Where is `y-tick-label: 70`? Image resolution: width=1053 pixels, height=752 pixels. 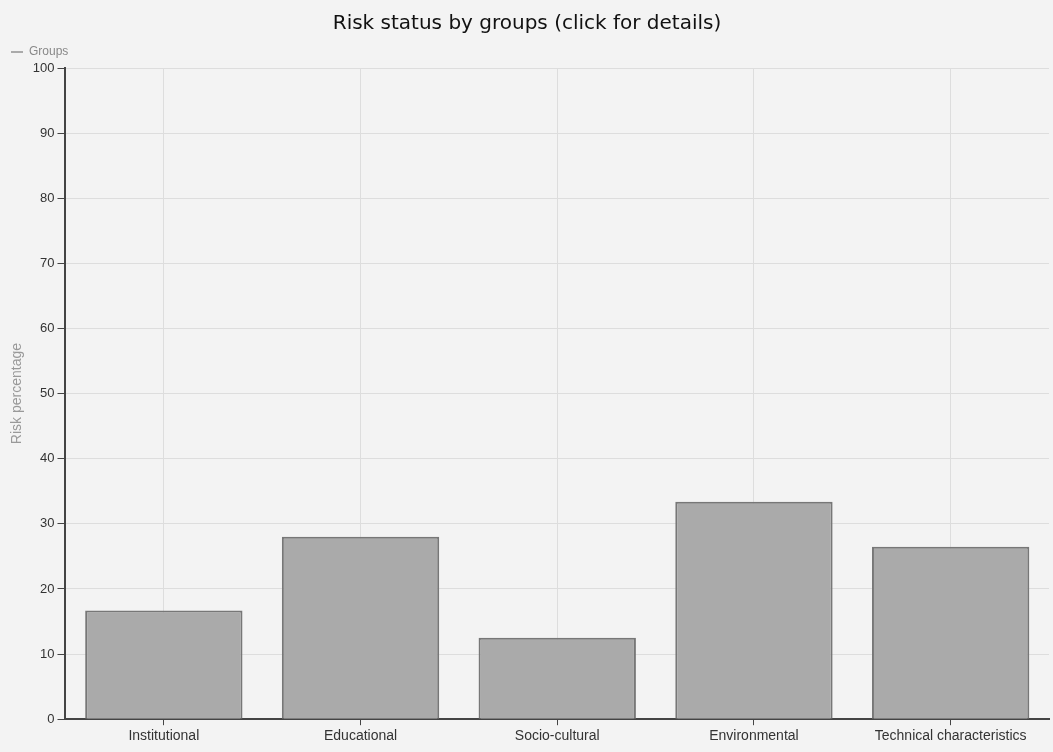
y-tick-label: 70 is located at coordinates (47, 262).